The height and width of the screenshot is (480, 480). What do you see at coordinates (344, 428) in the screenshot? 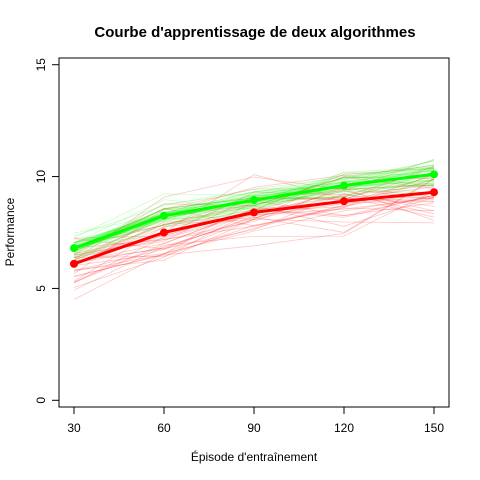
I see `x-tick-label: 120` at bounding box center [344, 428].